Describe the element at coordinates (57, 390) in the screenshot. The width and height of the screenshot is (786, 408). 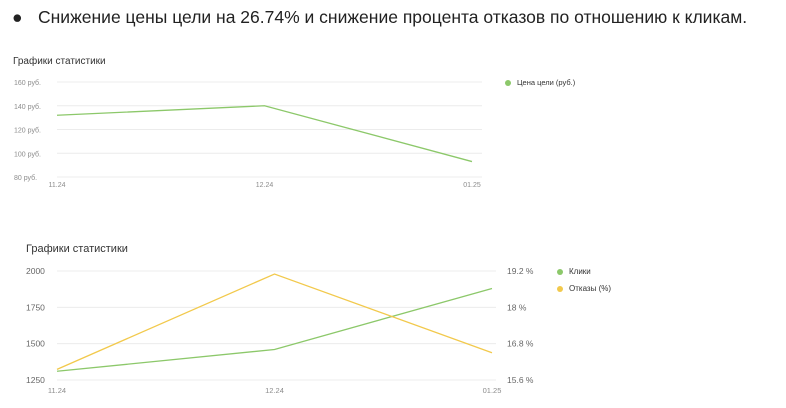
I see `chart2-x-tick: 11.24` at that location.